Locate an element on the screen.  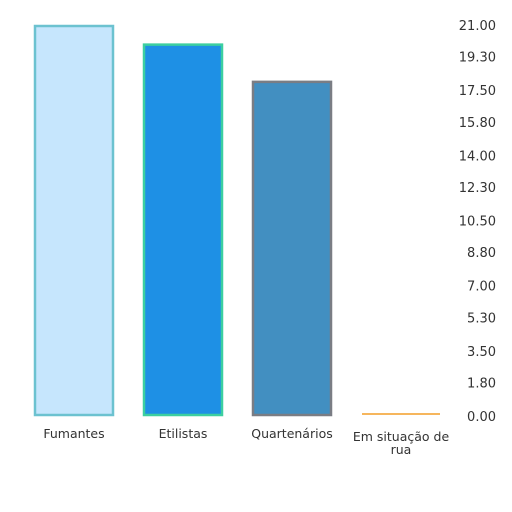
bar-quarten-rios is located at coordinates (292, 248).